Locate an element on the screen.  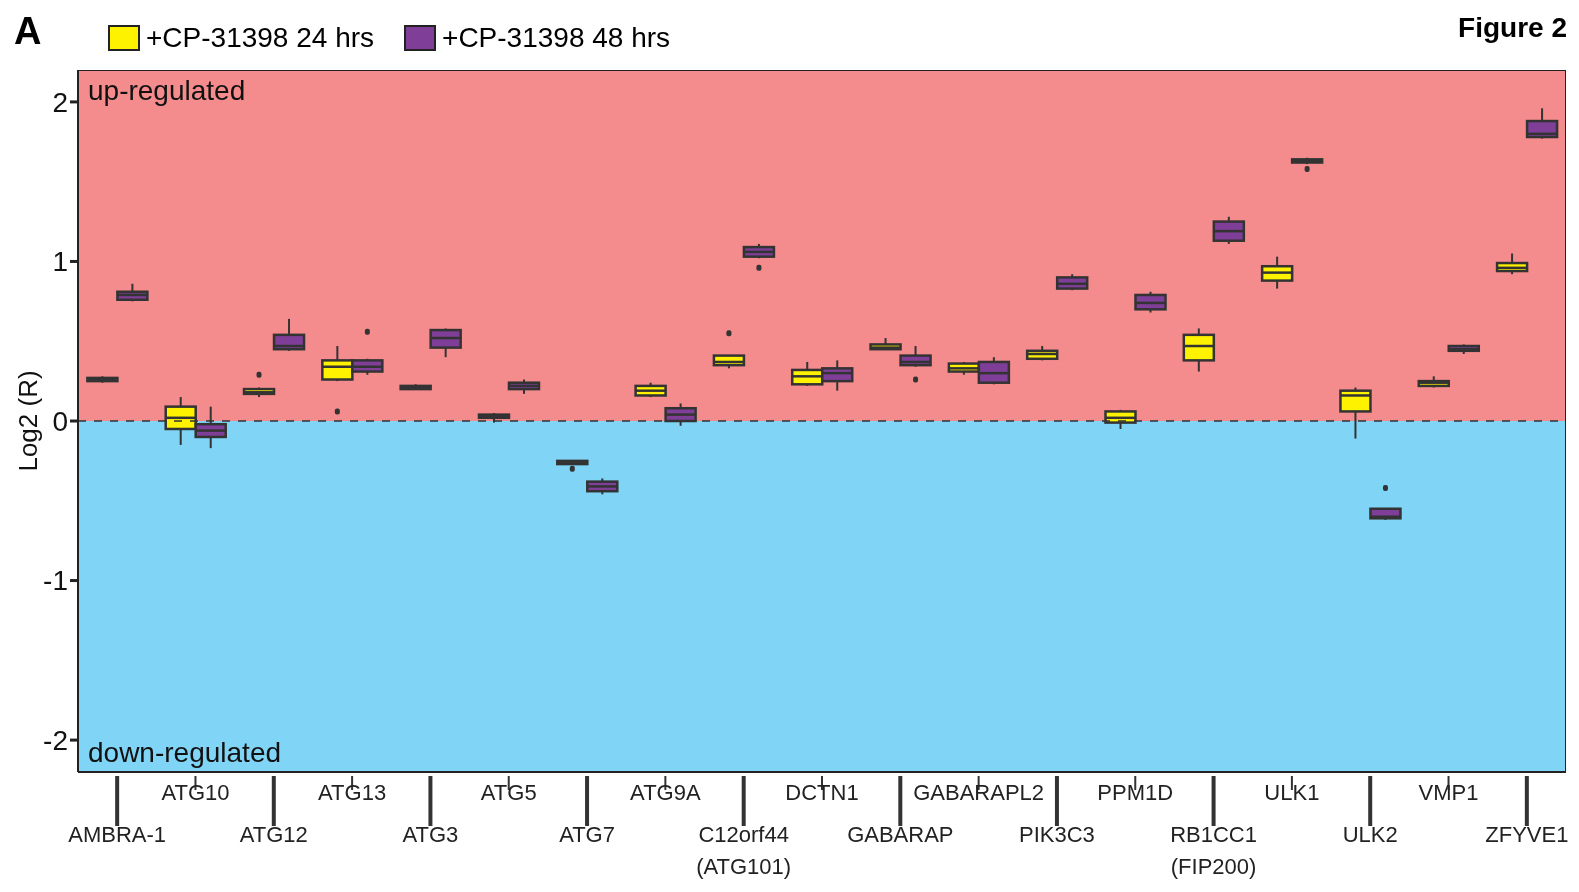
x-tick-label: ATG12 is located at coordinates (273, 834).